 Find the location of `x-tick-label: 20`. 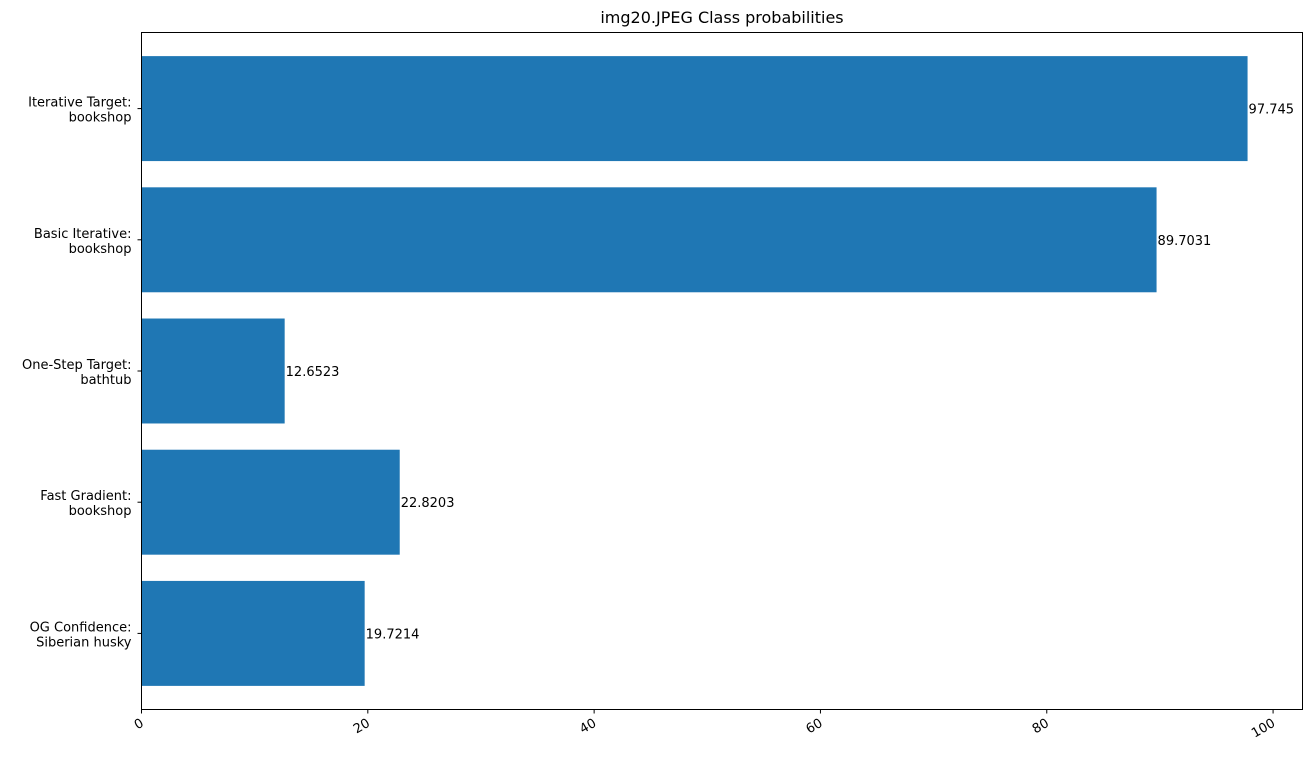

x-tick-label: 20 is located at coordinates (362, 726).